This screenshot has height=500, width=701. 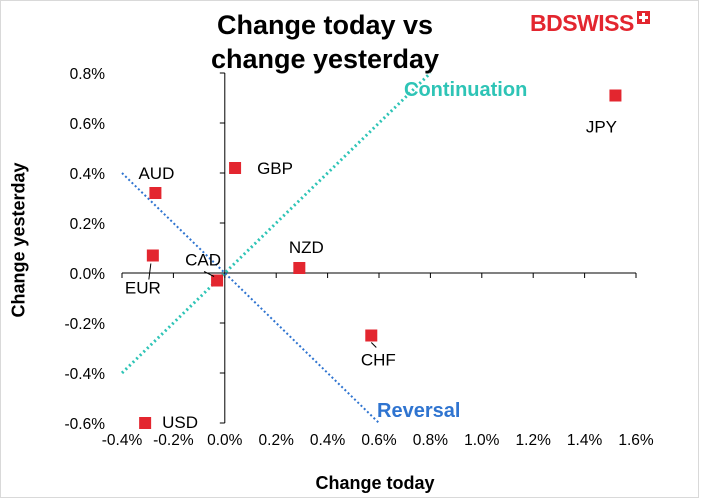 What do you see at coordinates (379, 440) in the screenshot?
I see `x-tick-label: 0.6%` at bounding box center [379, 440].